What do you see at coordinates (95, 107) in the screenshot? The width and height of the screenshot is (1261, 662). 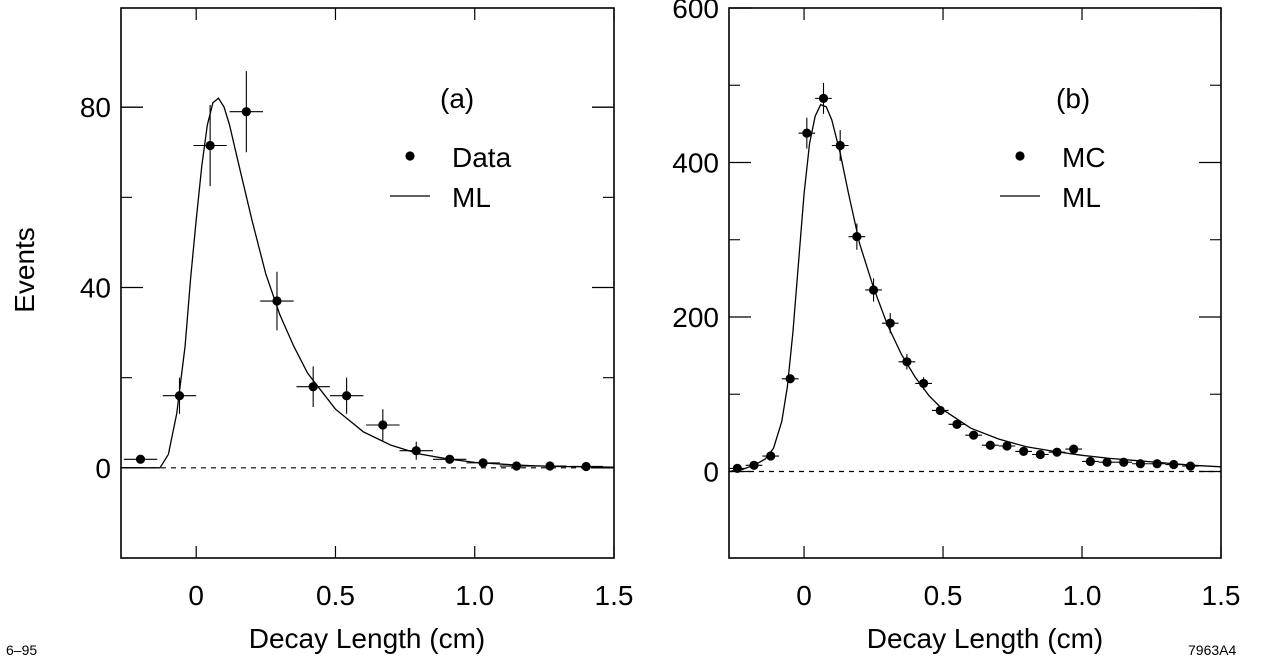 I see `y-tick-label: 80` at bounding box center [95, 107].